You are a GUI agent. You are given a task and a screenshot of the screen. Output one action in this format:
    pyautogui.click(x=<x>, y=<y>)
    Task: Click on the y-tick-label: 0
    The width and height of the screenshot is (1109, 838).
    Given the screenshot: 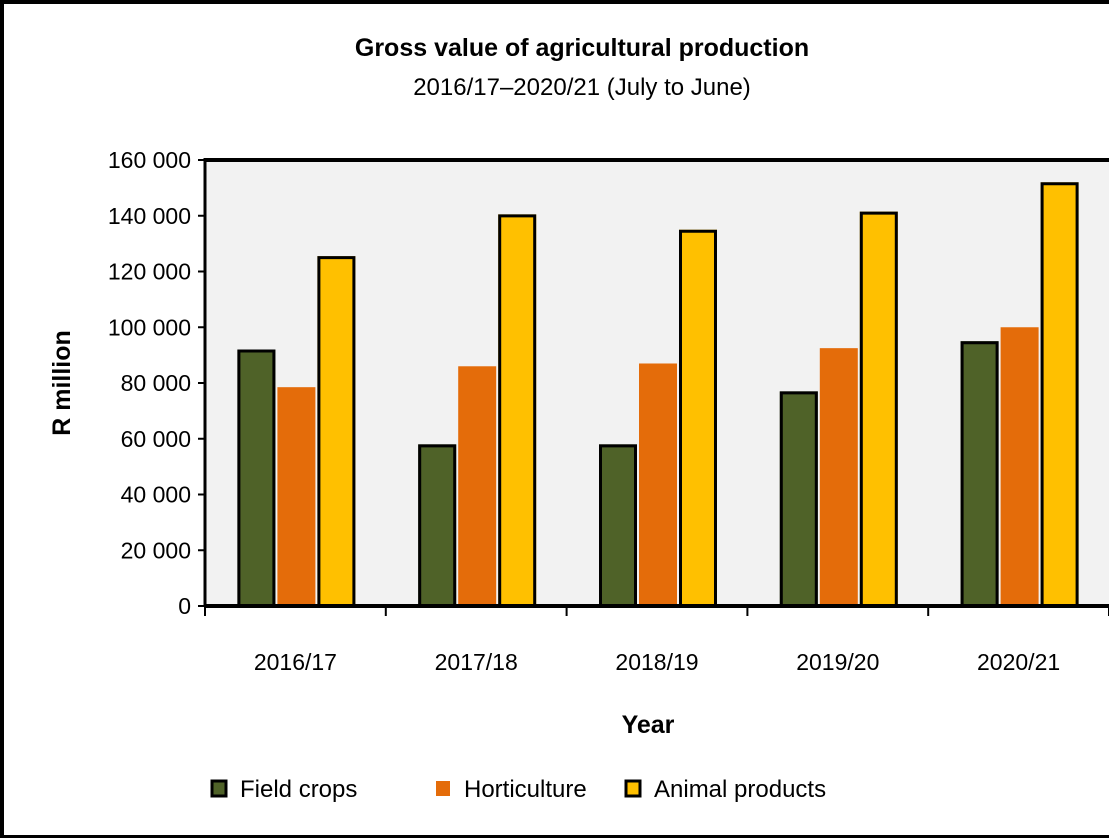 What is the action you would take?
    pyautogui.click(x=184, y=606)
    